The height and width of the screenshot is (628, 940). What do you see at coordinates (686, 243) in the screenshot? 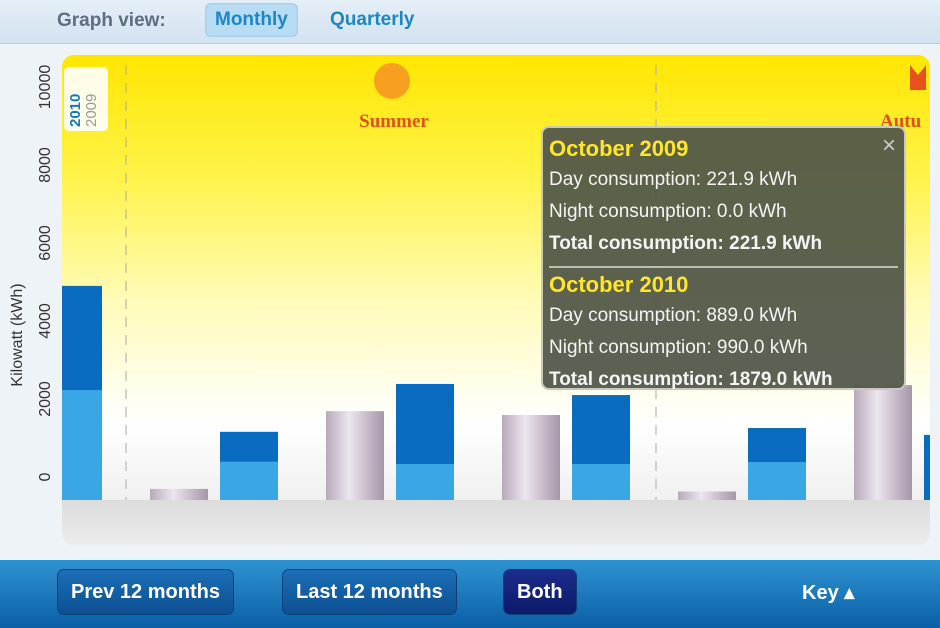
I see `tooltip-total-2009: Total consumption: 221.9 kWh` at bounding box center [686, 243].